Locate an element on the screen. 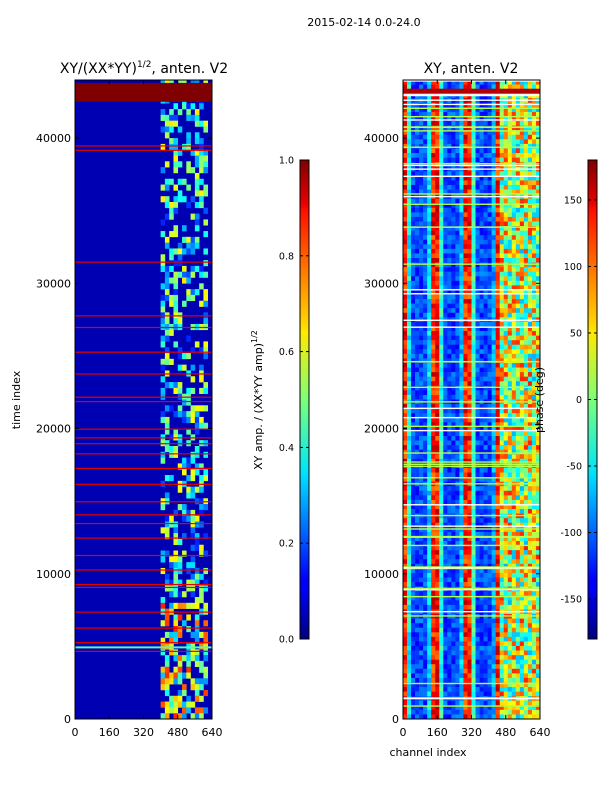  colorbar-tick-label: 0.8 is located at coordinates (286, 256).